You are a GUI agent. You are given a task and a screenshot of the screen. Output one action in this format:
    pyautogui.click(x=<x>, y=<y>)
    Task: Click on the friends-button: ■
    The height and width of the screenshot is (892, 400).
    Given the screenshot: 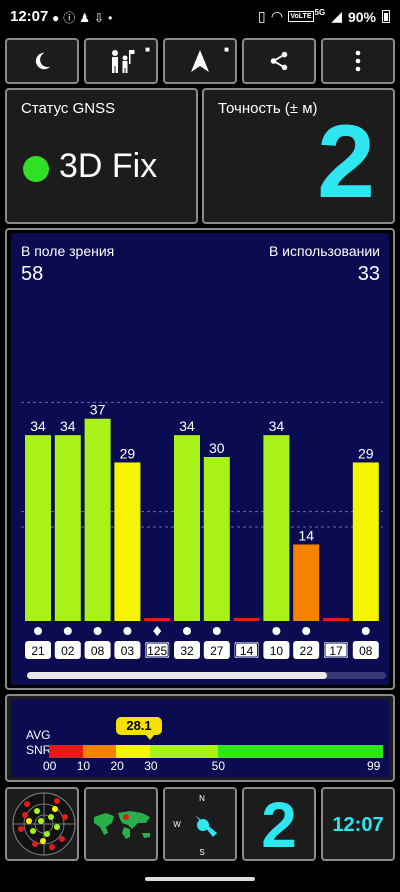 What is the action you would take?
    pyautogui.click(x=121, y=61)
    